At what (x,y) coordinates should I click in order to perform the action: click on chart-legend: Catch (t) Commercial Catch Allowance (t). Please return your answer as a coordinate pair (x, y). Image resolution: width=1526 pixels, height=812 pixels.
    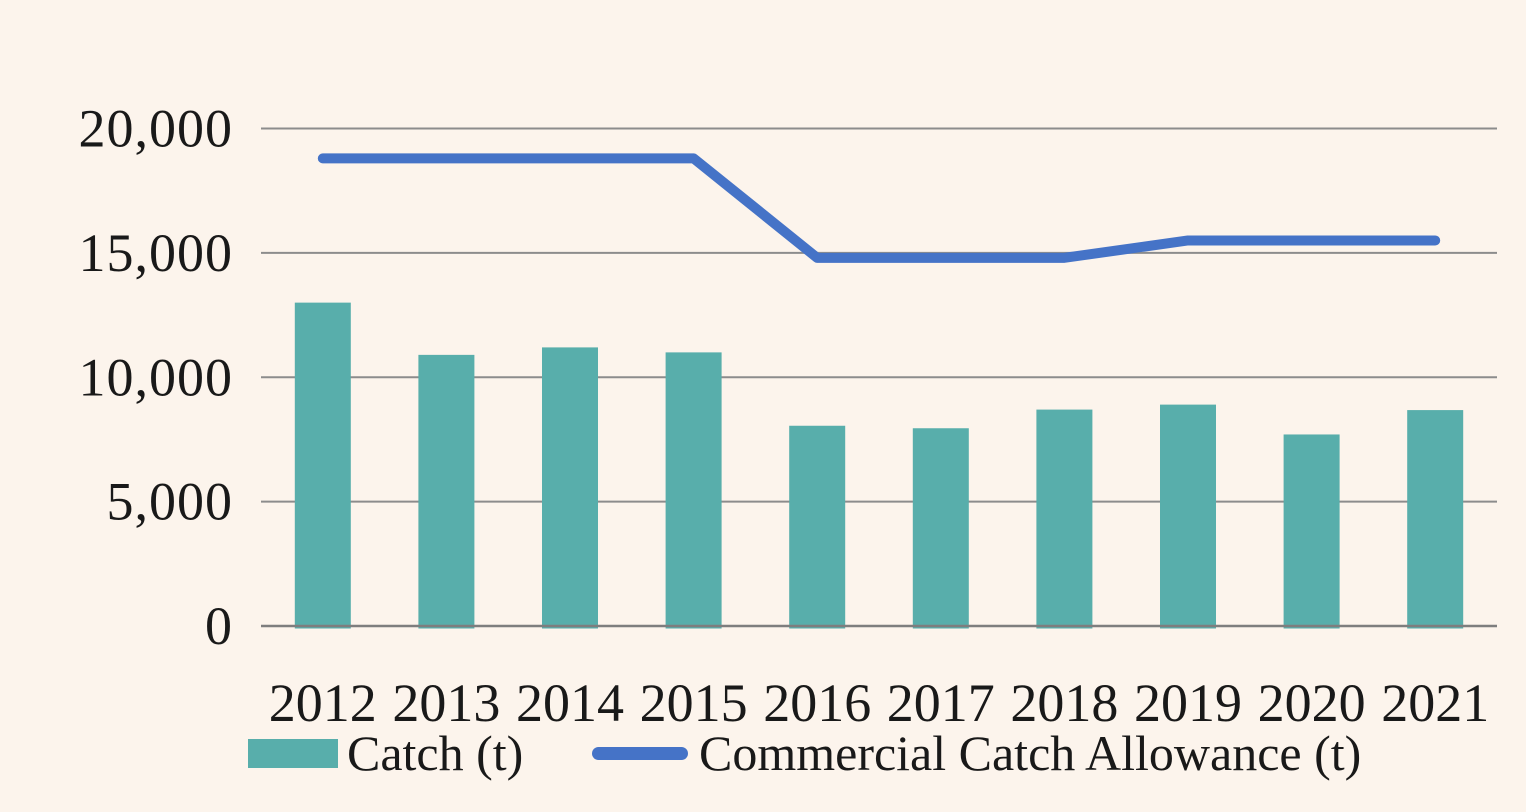
    Looking at the image, I should click on (763, 757).